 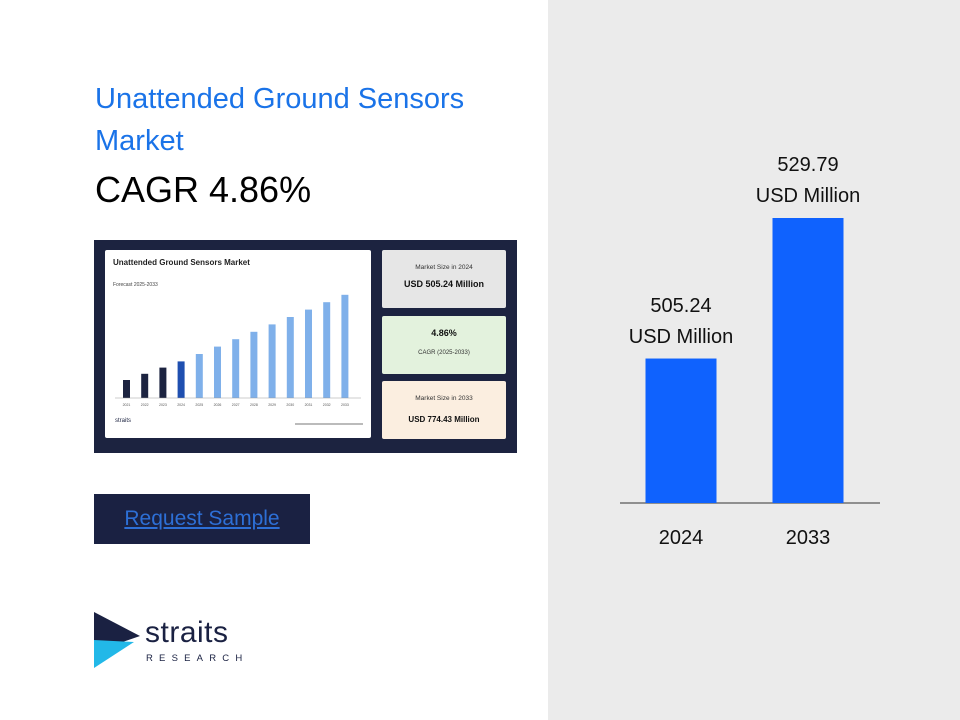 What do you see at coordinates (750, 361) in the screenshot?
I see `market-size-bar-chart` at bounding box center [750, 361].